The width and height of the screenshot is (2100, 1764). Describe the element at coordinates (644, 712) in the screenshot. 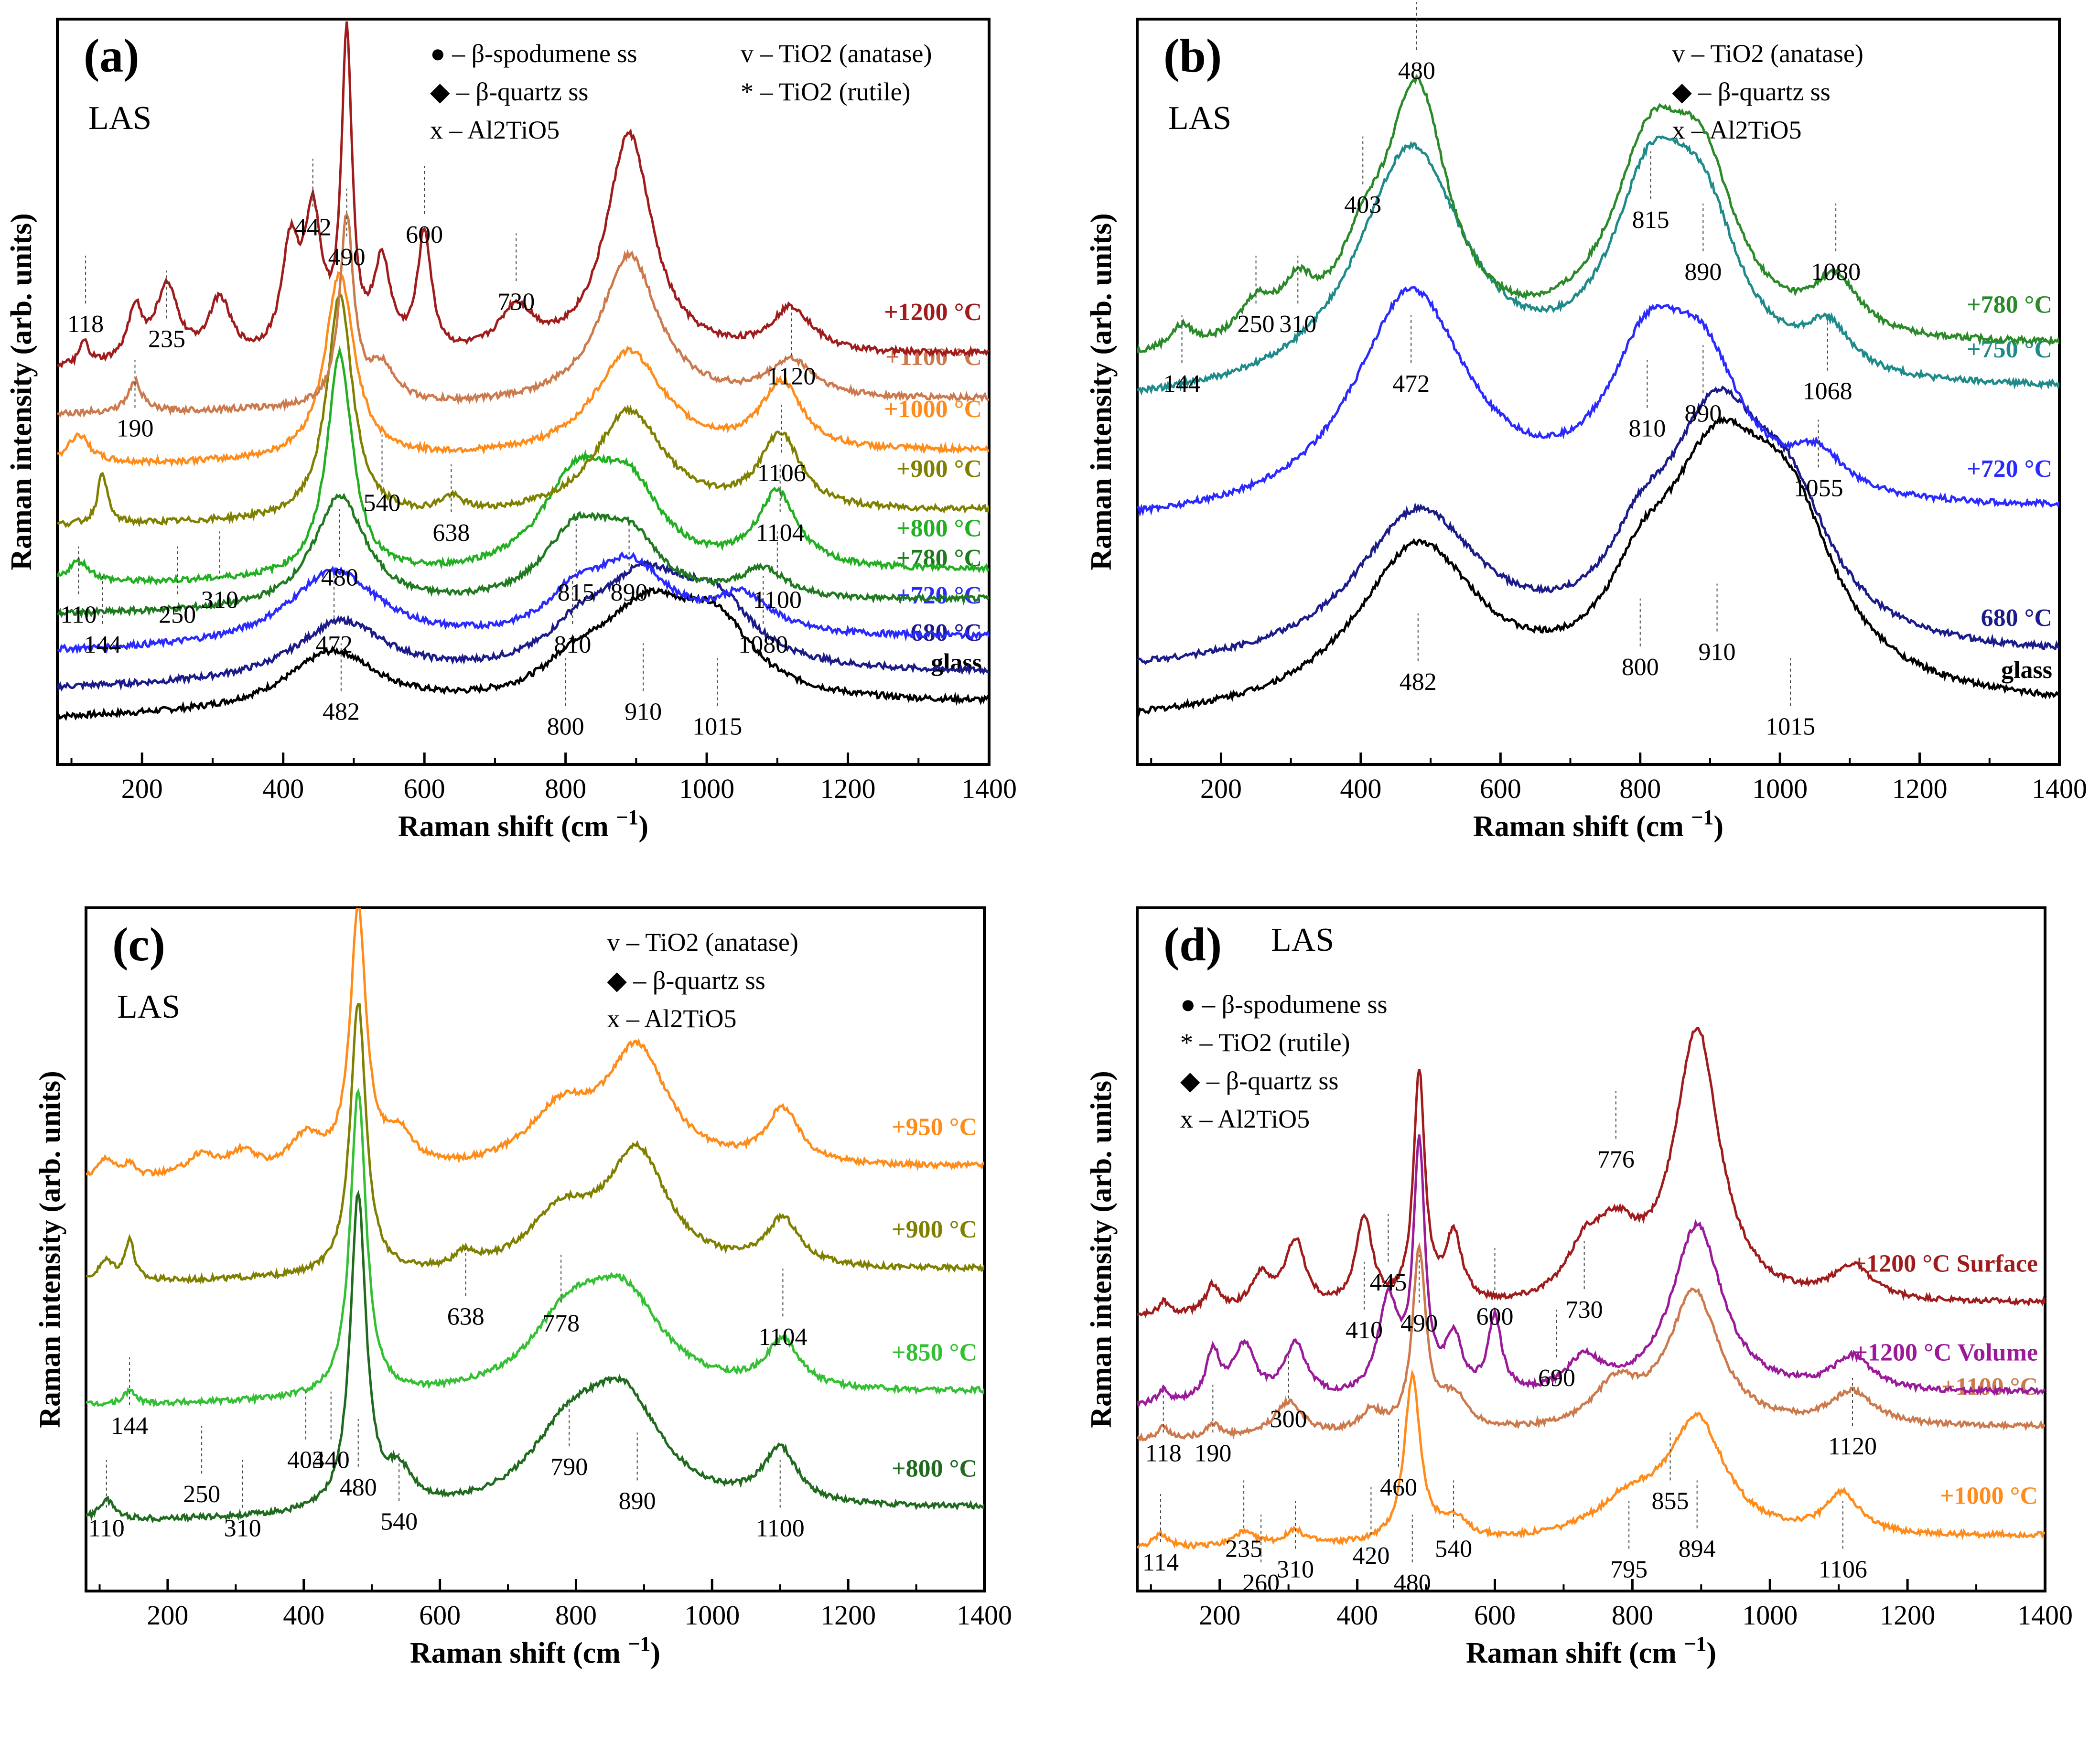

I see `peak-label: 910` at that location.